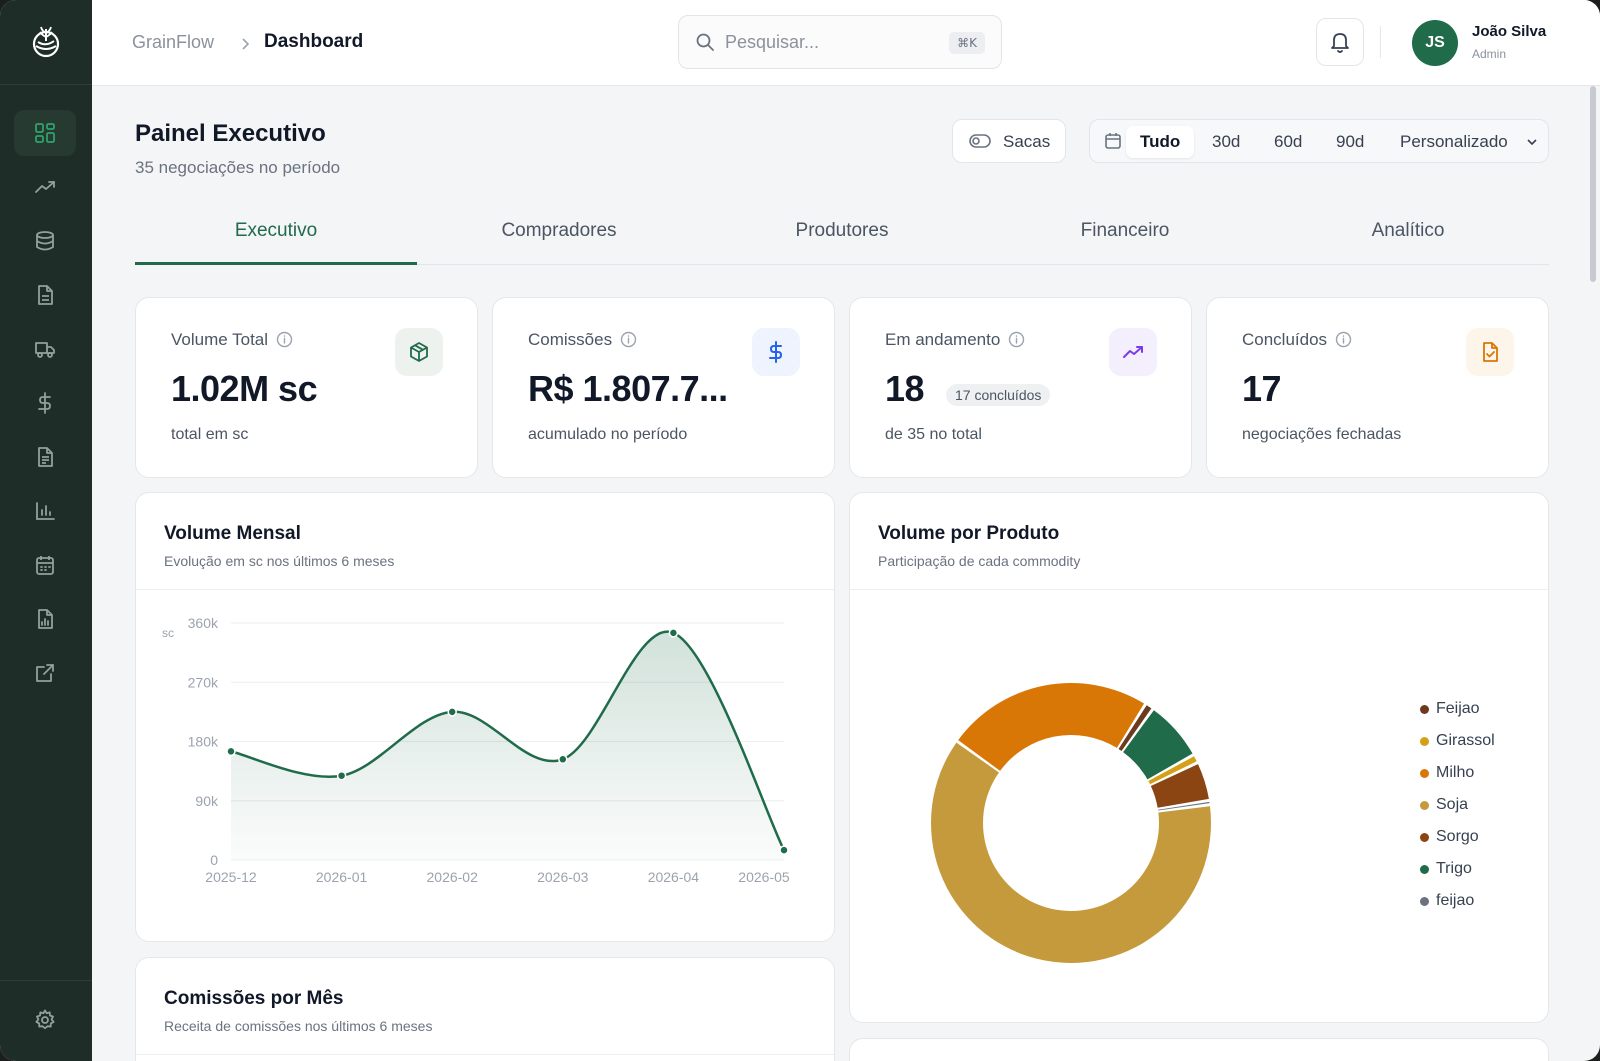  What do you see at coordinates (1160, 142) in the screenshot?
I see `range-option-all: Tudo` at bounding box center [1160, 142].